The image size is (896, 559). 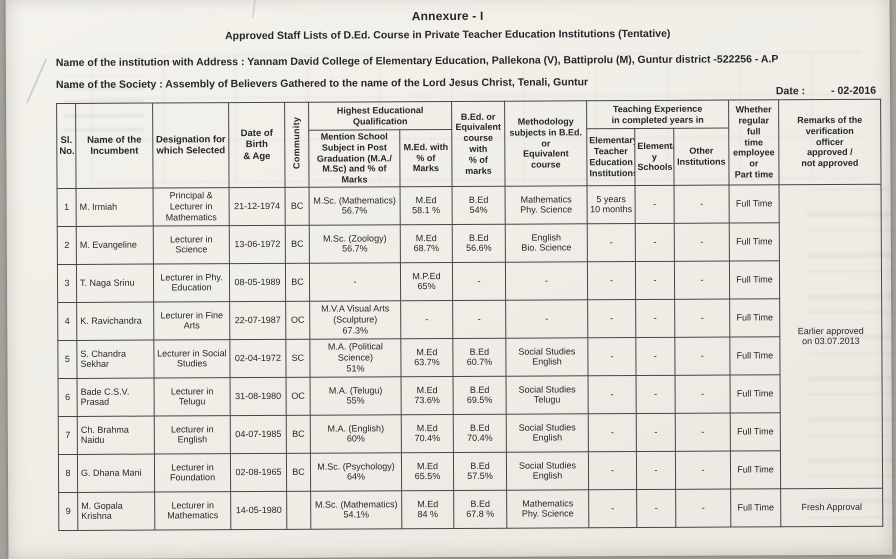 I want to click on cell-sl-no: 4, so click(x=67, y=321).